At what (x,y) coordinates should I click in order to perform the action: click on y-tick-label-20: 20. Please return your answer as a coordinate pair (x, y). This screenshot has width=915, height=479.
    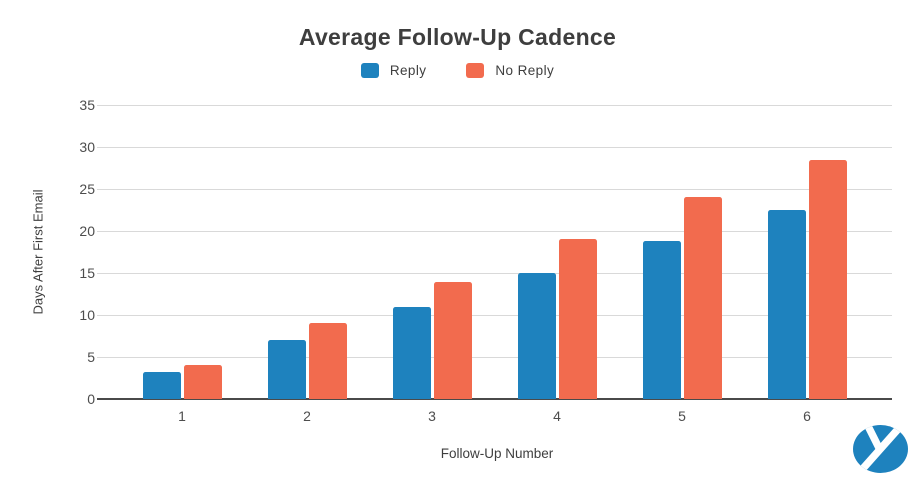
    Looking at the image, I should click on (87, 231).